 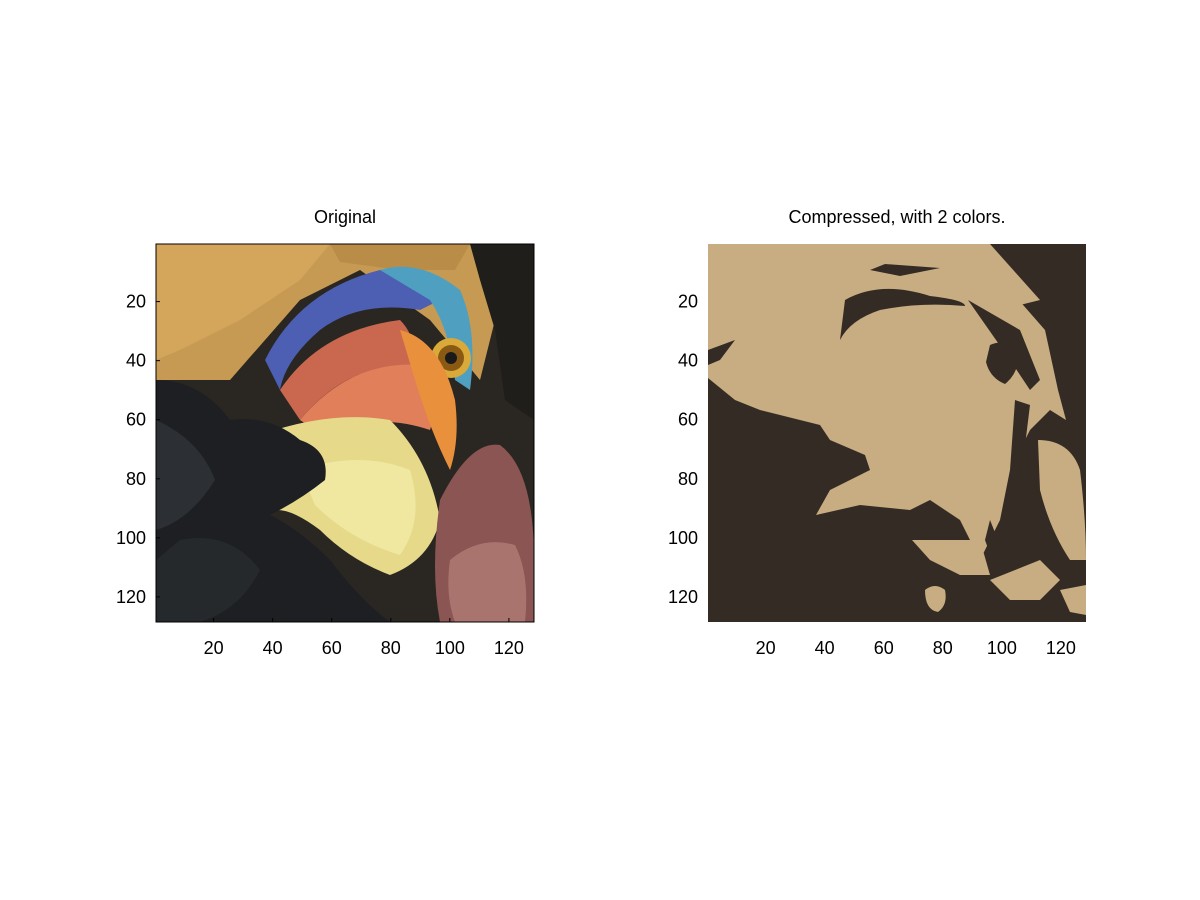 I want to click on x-tick-label-compressed: 80, so click(x=943, y=648).